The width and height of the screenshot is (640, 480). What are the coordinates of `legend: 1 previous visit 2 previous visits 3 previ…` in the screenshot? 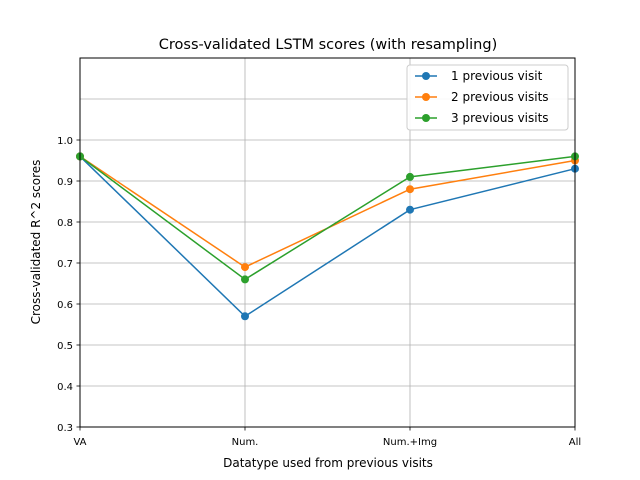 It's located at (487, 97).